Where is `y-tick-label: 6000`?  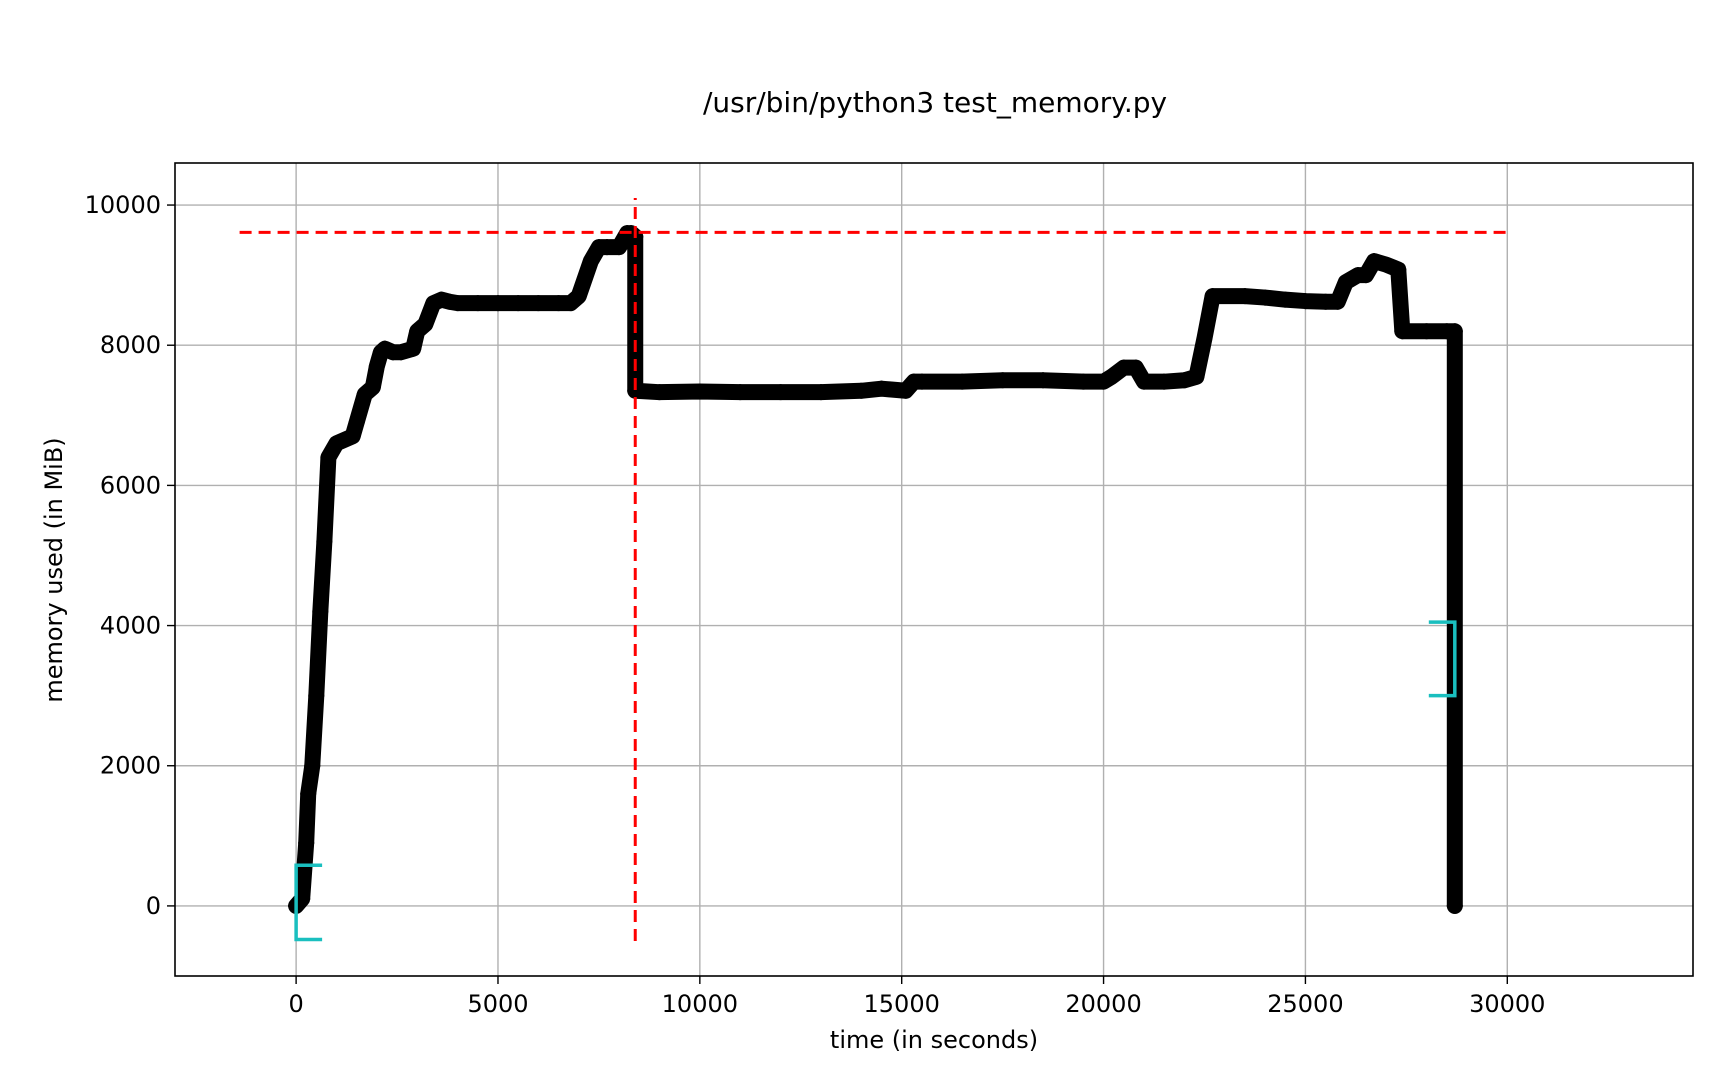 y-tick-label: 6000 is located at coordinates (130, 485).